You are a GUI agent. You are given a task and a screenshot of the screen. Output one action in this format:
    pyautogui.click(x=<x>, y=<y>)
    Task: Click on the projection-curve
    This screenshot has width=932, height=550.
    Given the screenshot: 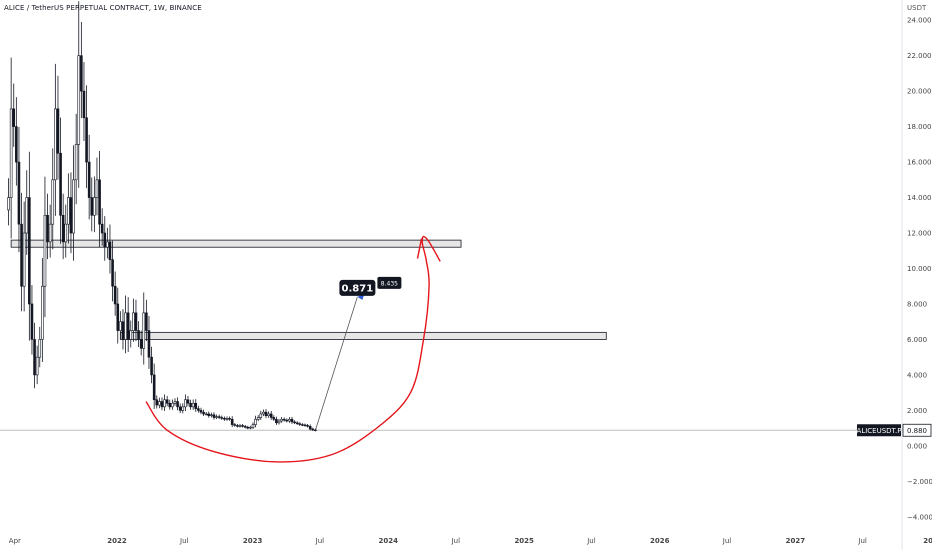 What is the action you would take?
    pyautogui.click(x=293, y=349)
    